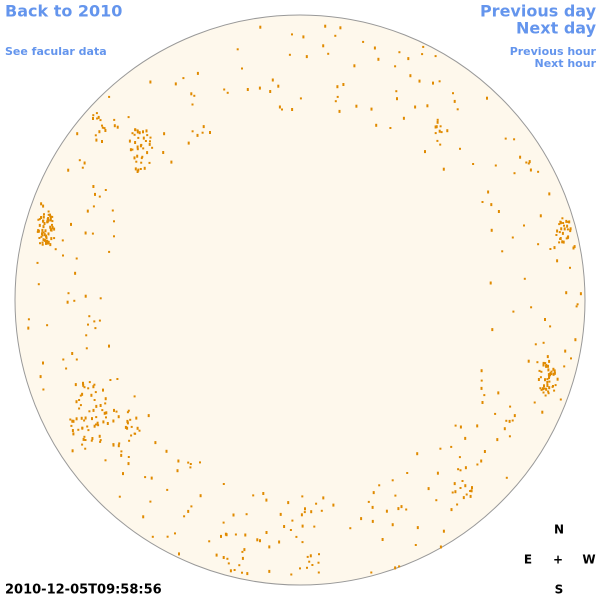 The height and width of the screenshot is (600, 600). What do you see at coordinates (538, 11) in the screenshot?
I see `previous-day-link: Previous day` at bounding box center [538, 11].